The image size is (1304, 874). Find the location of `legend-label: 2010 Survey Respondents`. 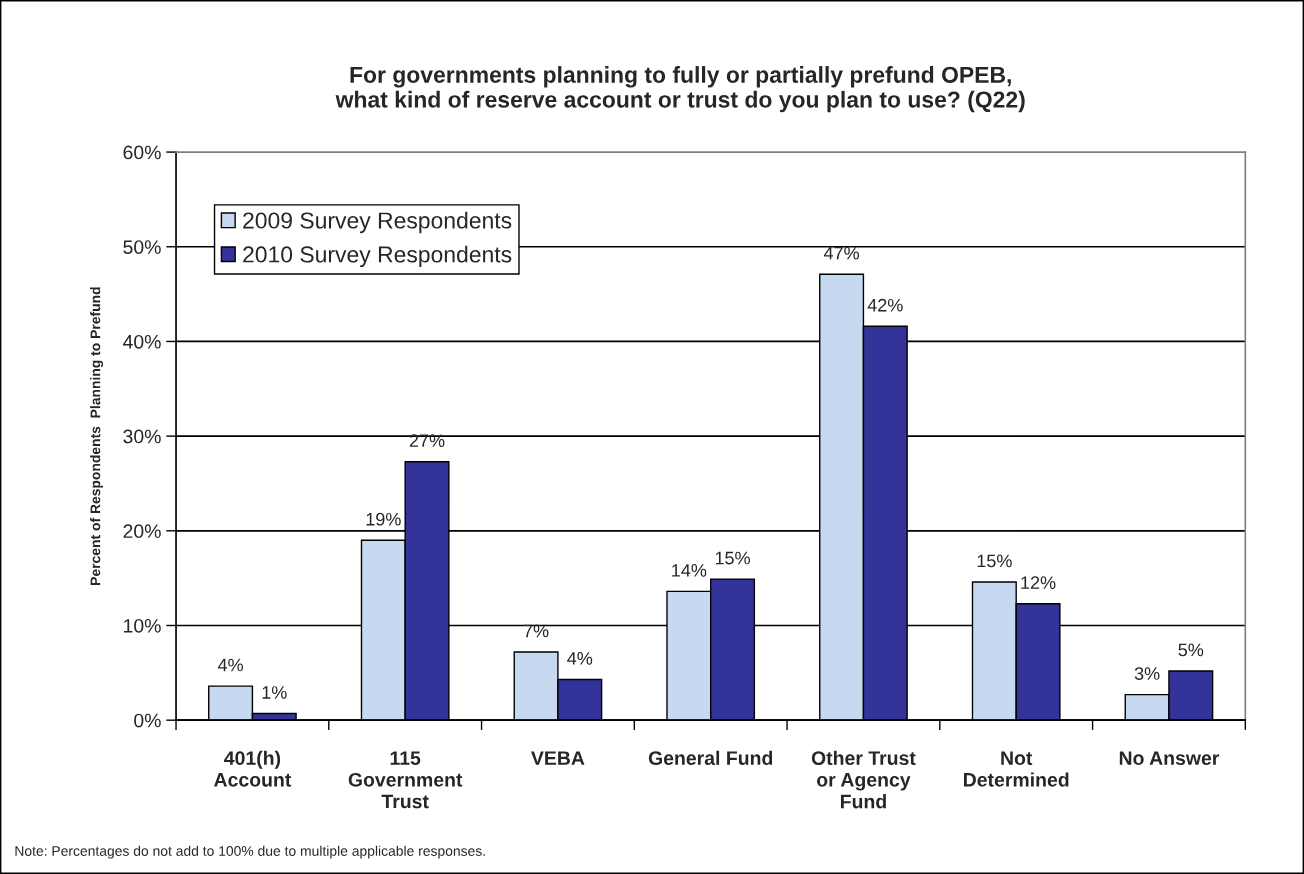

legend-label: 2010 Survey Respondents is located at coordinates (377, 256).